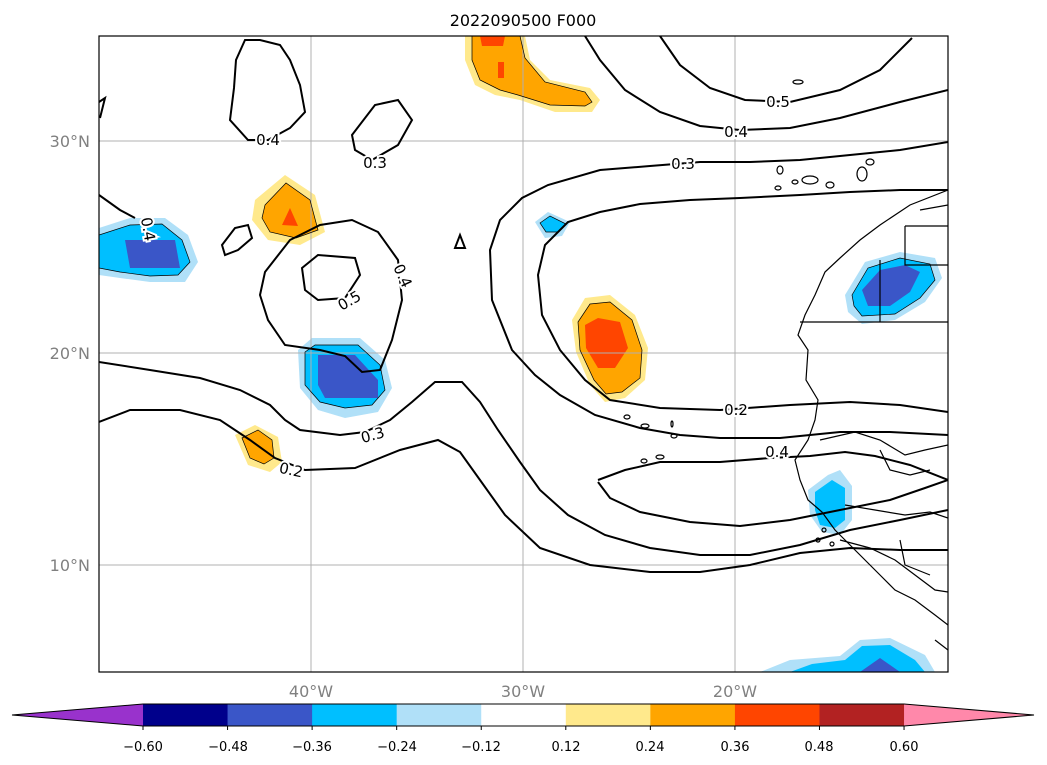  What do you see at coordinates (904, 747) in the screenshot?
I see `colorbar-tick-label: 0.60` at bounding box center [904, 747].